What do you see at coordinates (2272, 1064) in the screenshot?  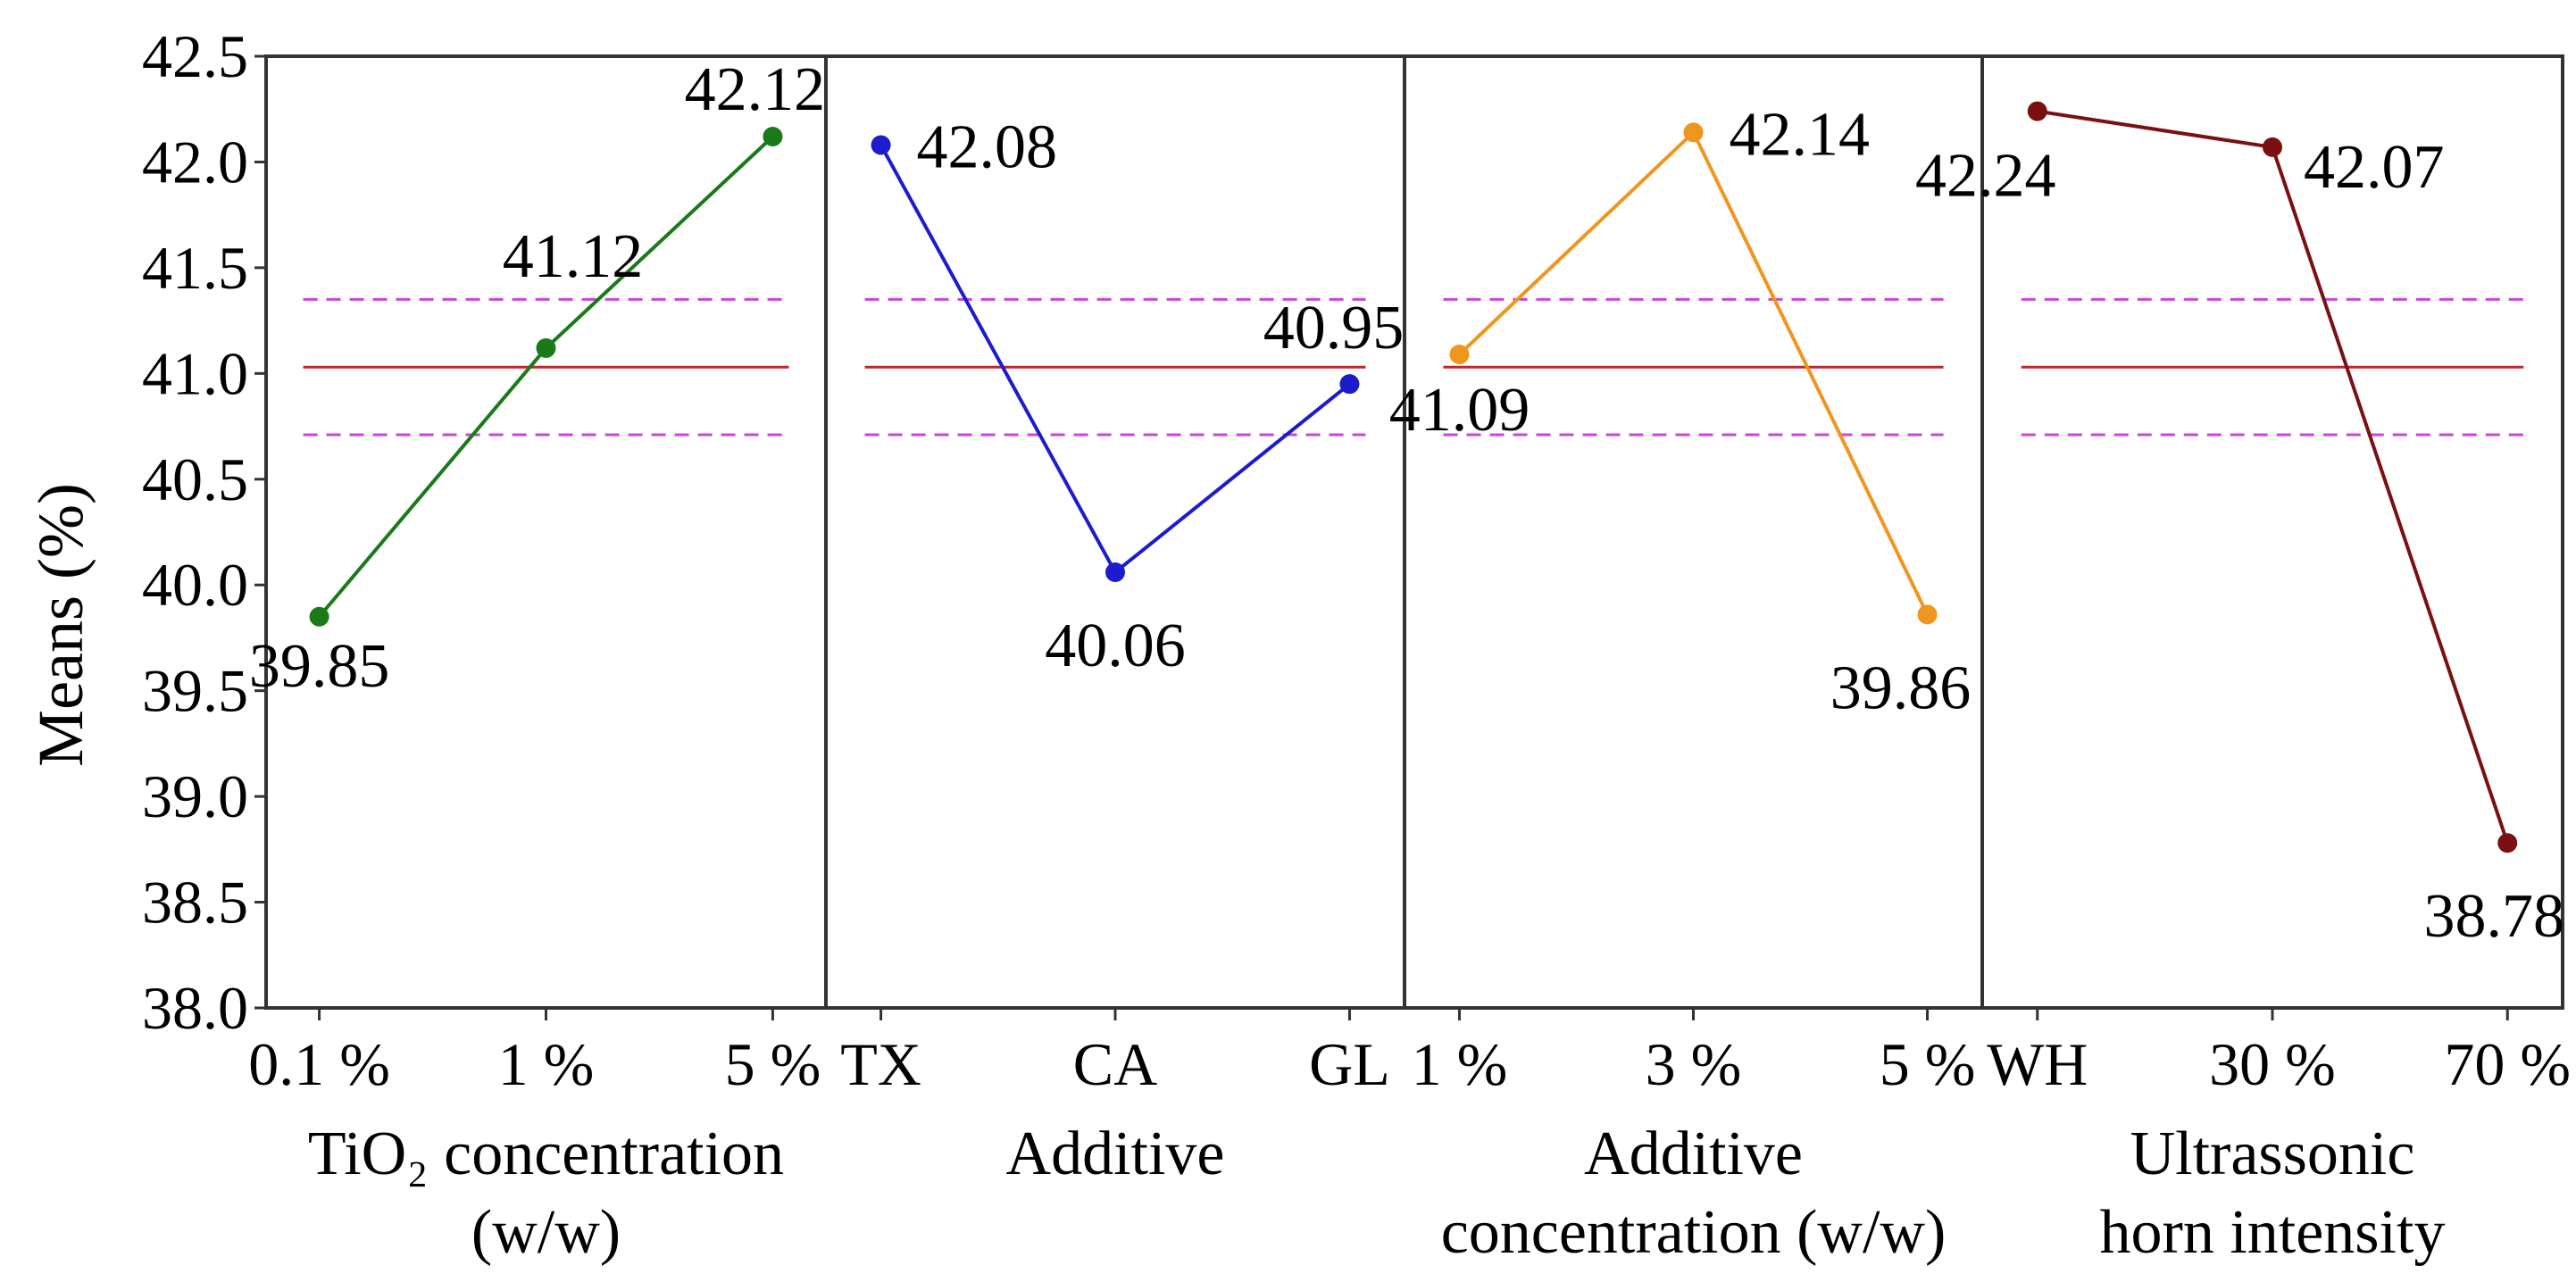 I see `x-tick-label: 30 %` at bounding box center [2272, 1064].